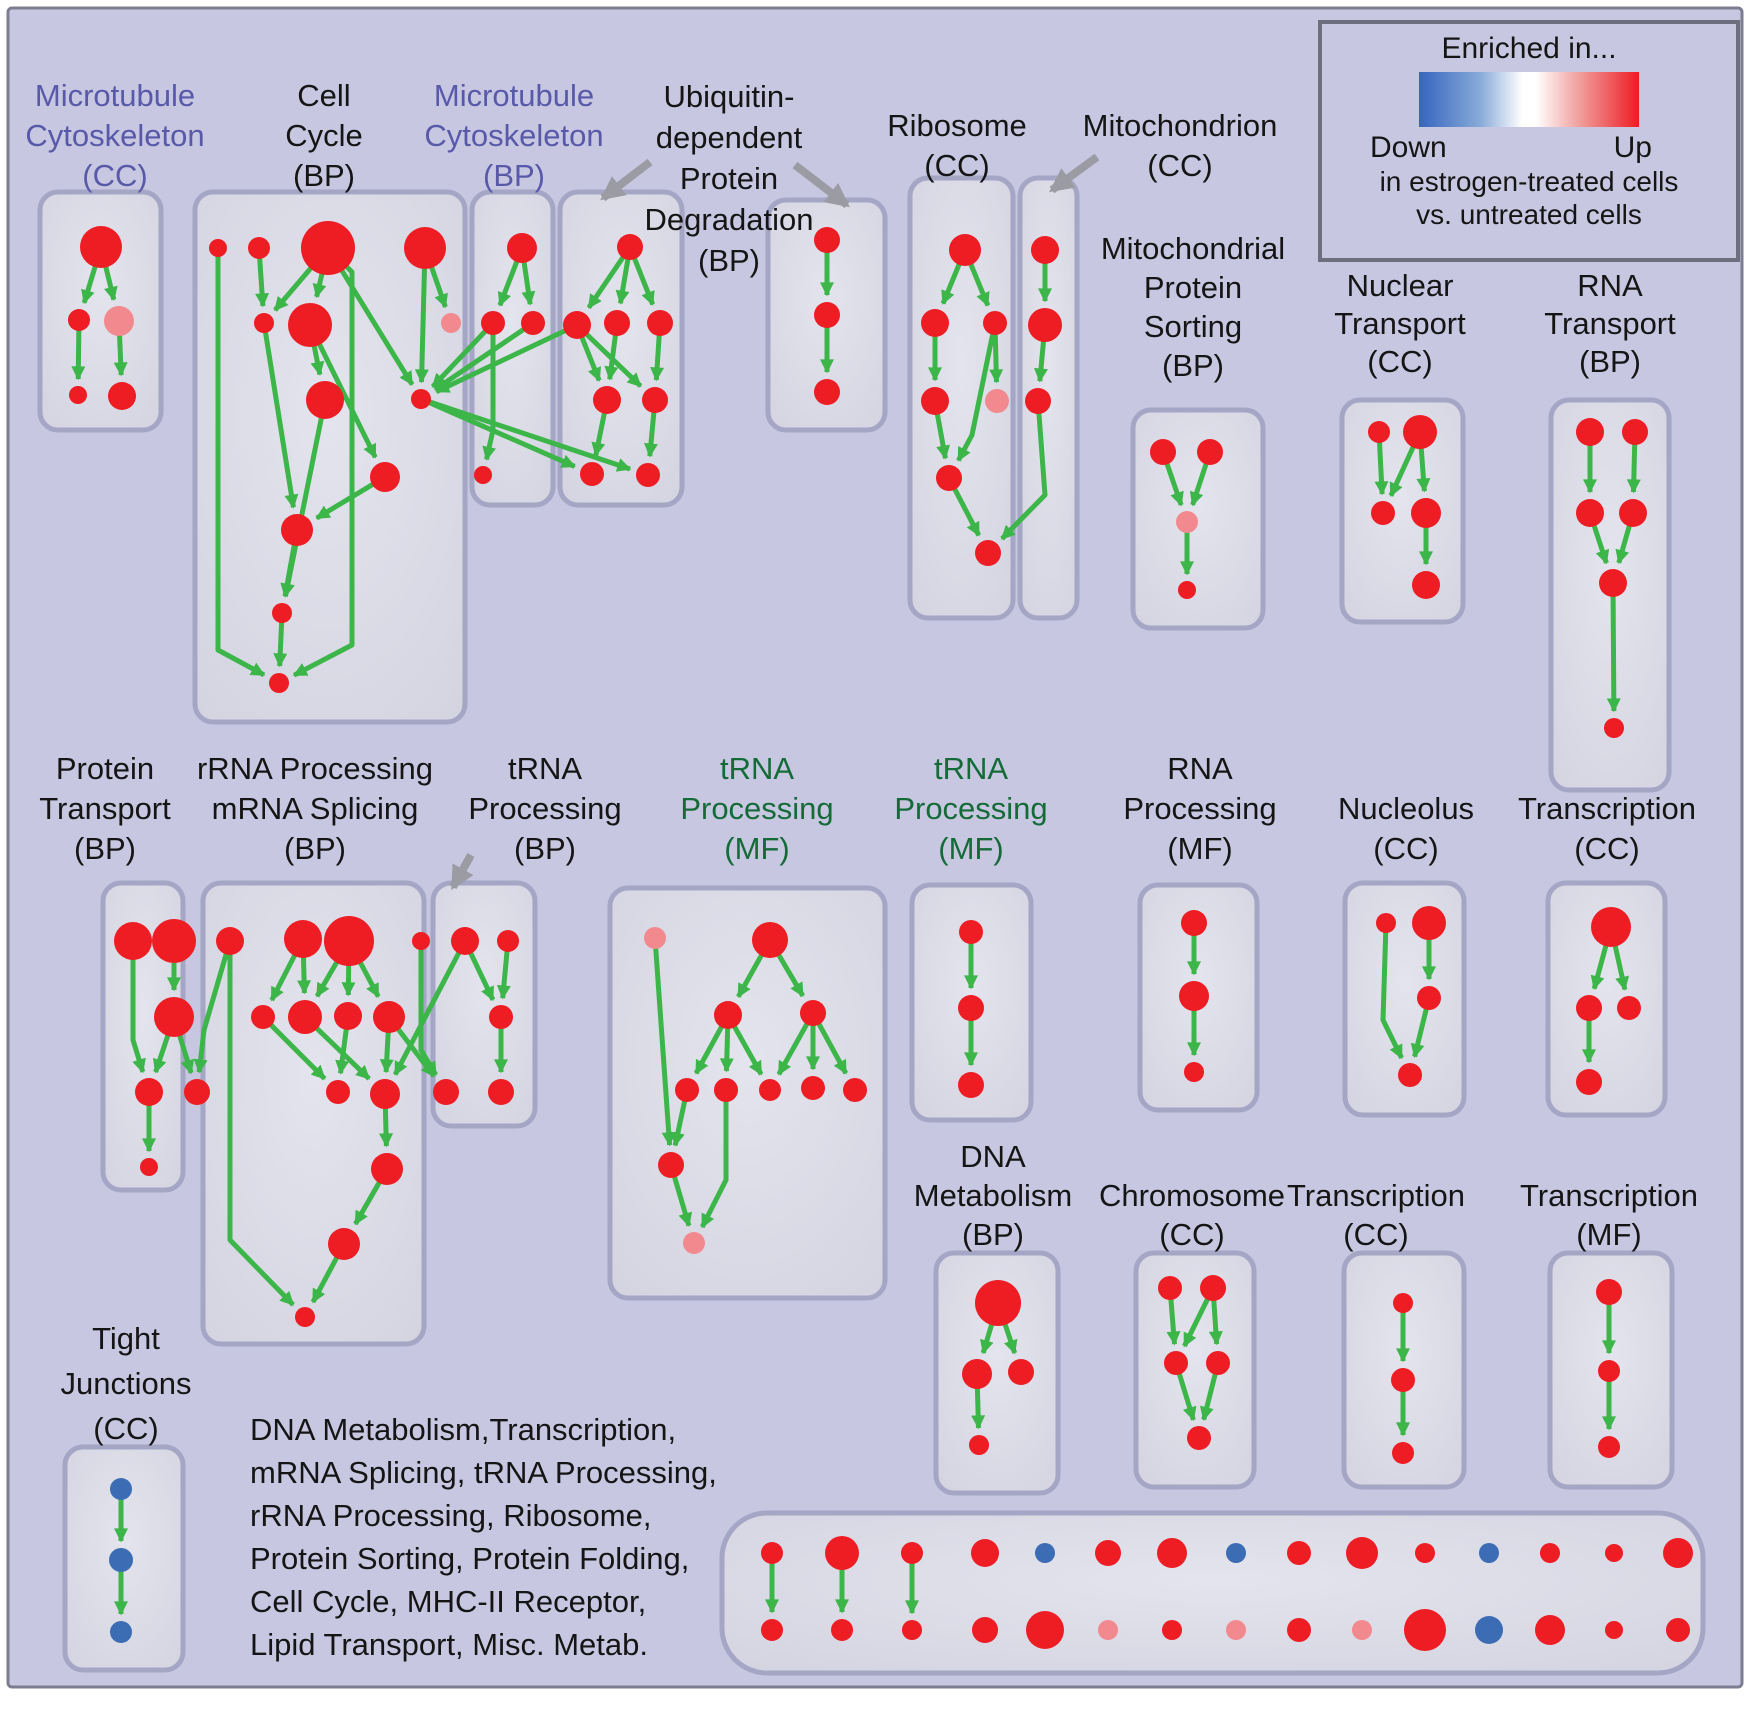 The width and height of the screenshot is (1750, 1715). Describe the element at coordinates (757, 768) in the screenshot. I see `trnamf1-label-line-0: tRNA` at that location.